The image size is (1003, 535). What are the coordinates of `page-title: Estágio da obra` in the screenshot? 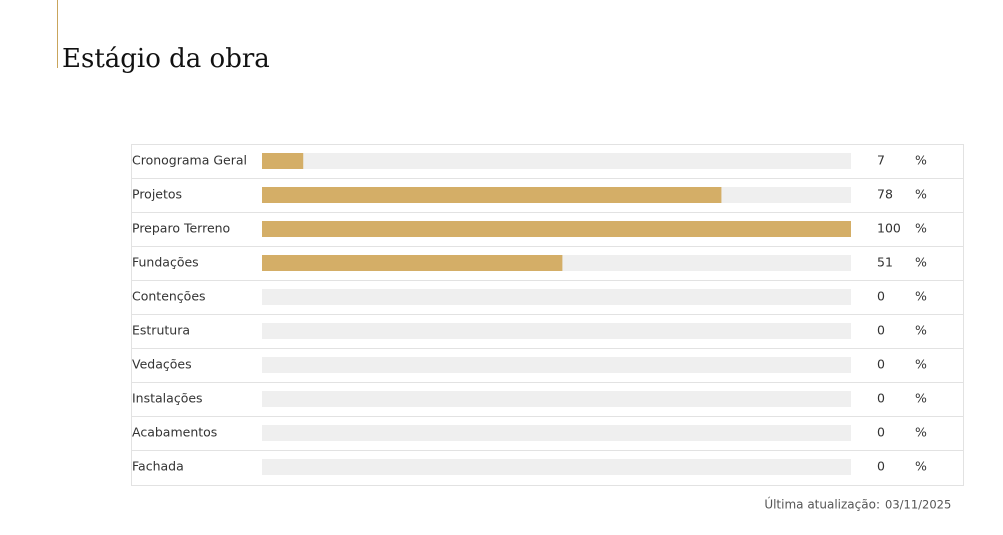 It's located at (166, 59).